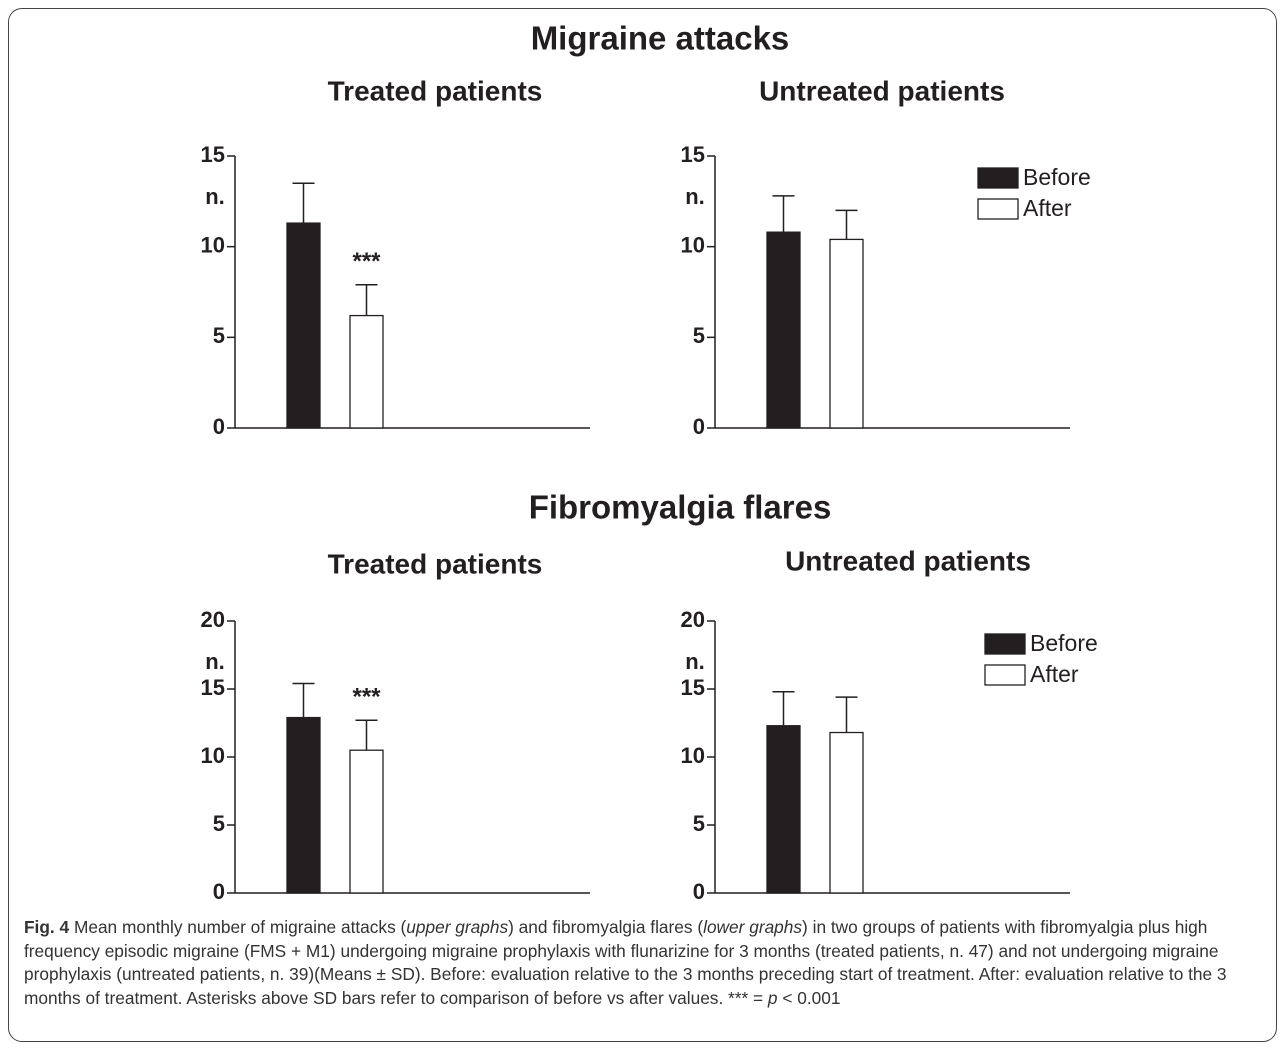  I want to click on caption-text: p, so click(772, 997).